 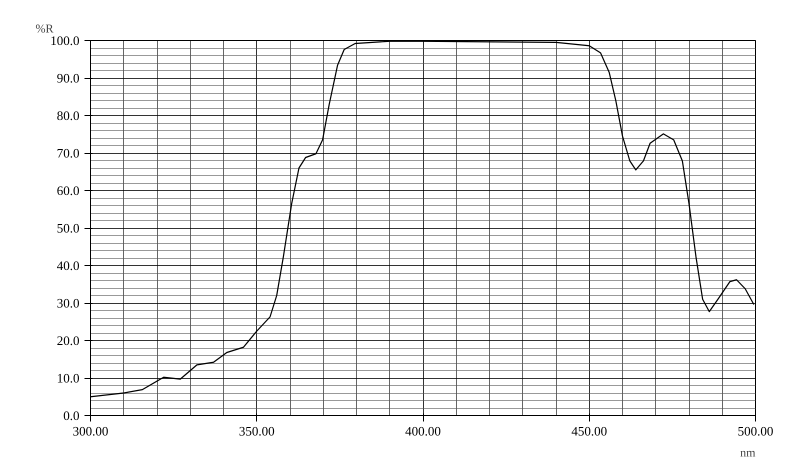 What do you see at coordinates (68, 228) in the screenshot?
I see `y-tick-label: 50.0` at bounding box center [68, 228].